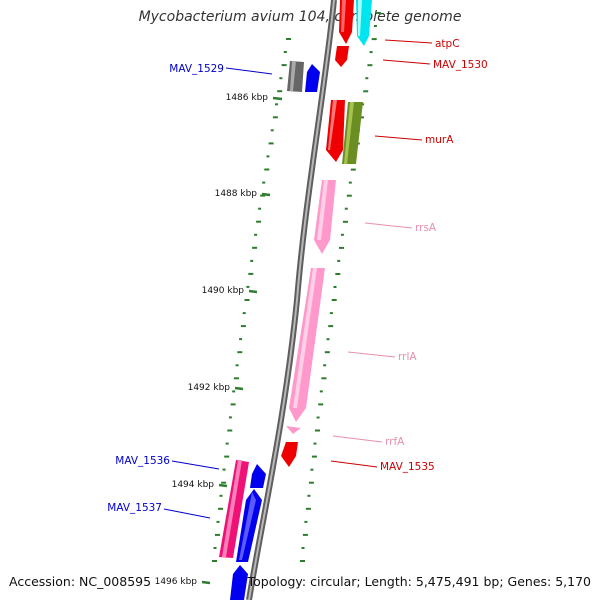 Image resolution: width=600 pixels, height=600 pixels. What do you see at coordinates (307, 345) in the screenshot?
I see `rrna-rrla` at bounding box center [307, 345].